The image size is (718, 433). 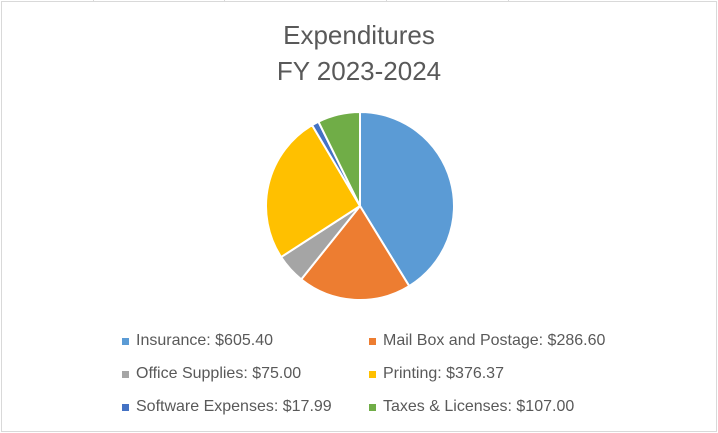 What do you see at coordinates (204, 340) in the screenshot?
I see `legend-label: Insurance: $605.40` at bounding box center [204, 340].